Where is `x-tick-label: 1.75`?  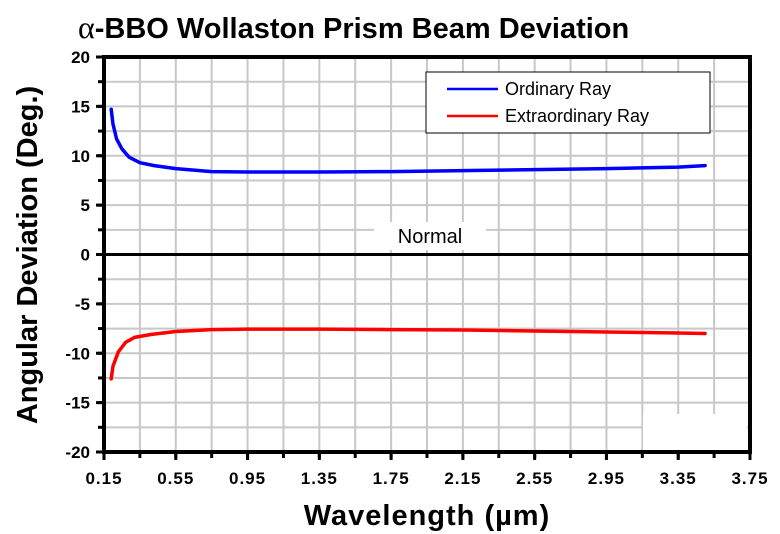
x-tick-label: 1.75 is located at coordinates (391, 478).